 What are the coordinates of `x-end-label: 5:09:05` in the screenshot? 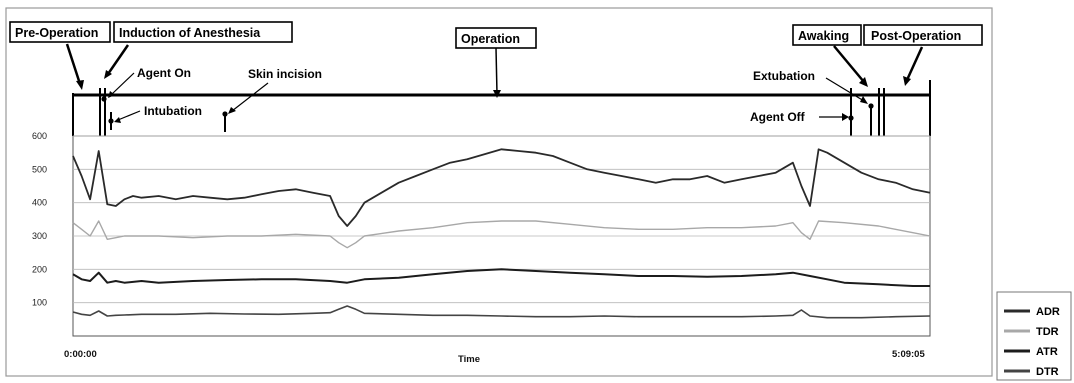 It's located at (908, 354).